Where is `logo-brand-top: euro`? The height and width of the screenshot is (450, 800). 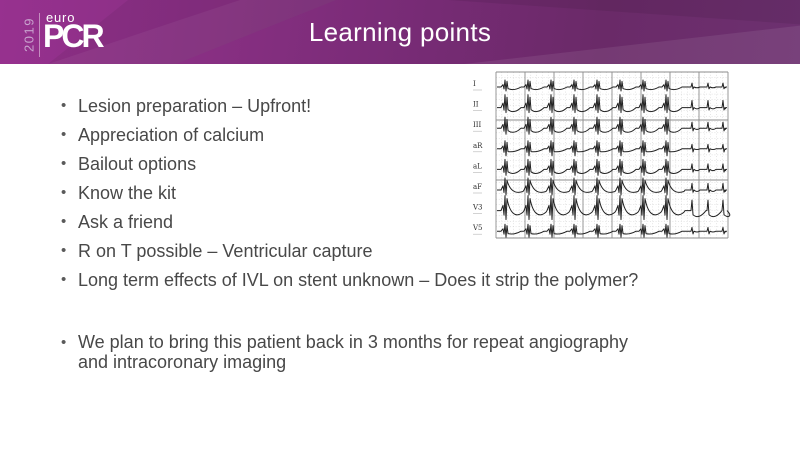
logo-brand-top: euro is located at coordinates (61, 17).